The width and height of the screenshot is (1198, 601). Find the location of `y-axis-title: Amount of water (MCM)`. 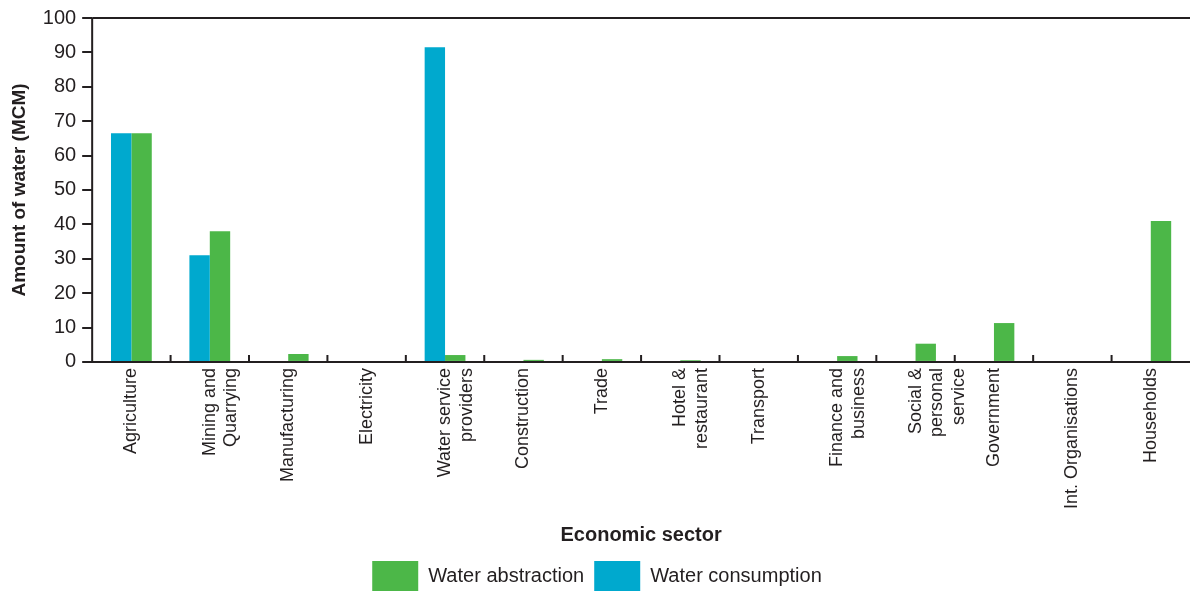

y-axis-title: Amount of water (MCM) is located at coordinates (18, 190).